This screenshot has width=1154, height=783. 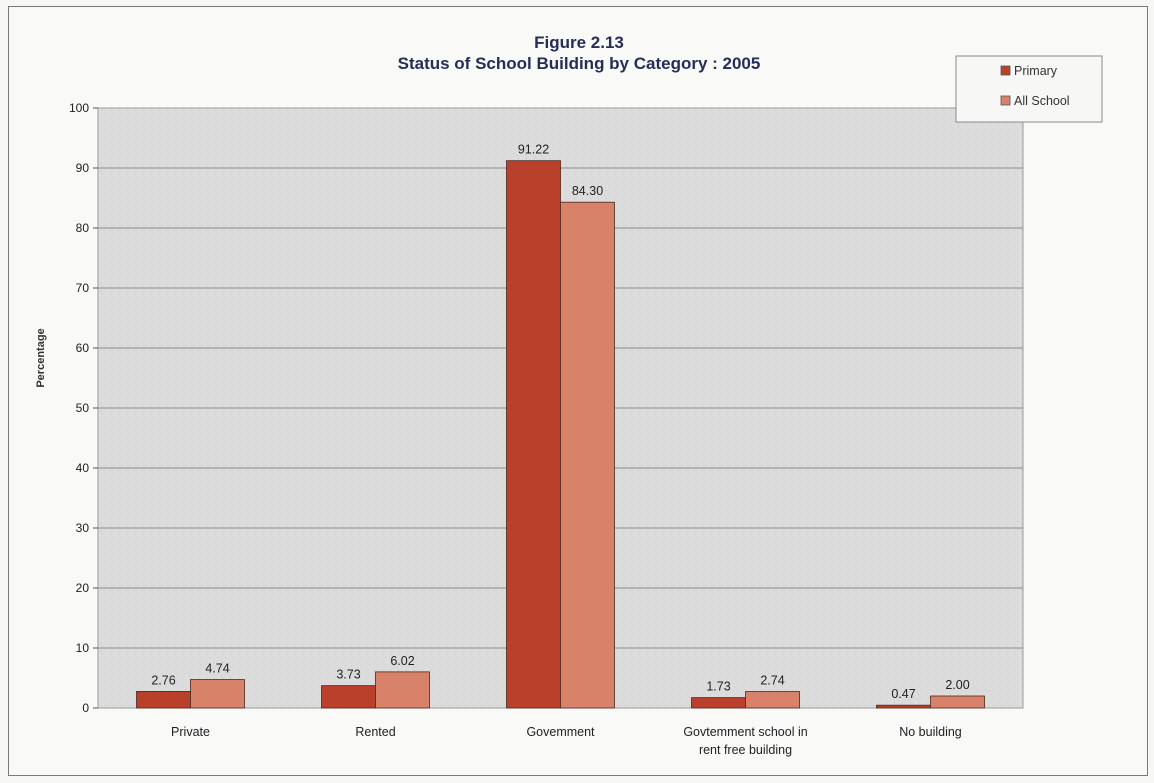 What do you see at coordinates (560, 732) in the screenshot?
I see `category-label: Govemment` at bounding box center [560, 732].